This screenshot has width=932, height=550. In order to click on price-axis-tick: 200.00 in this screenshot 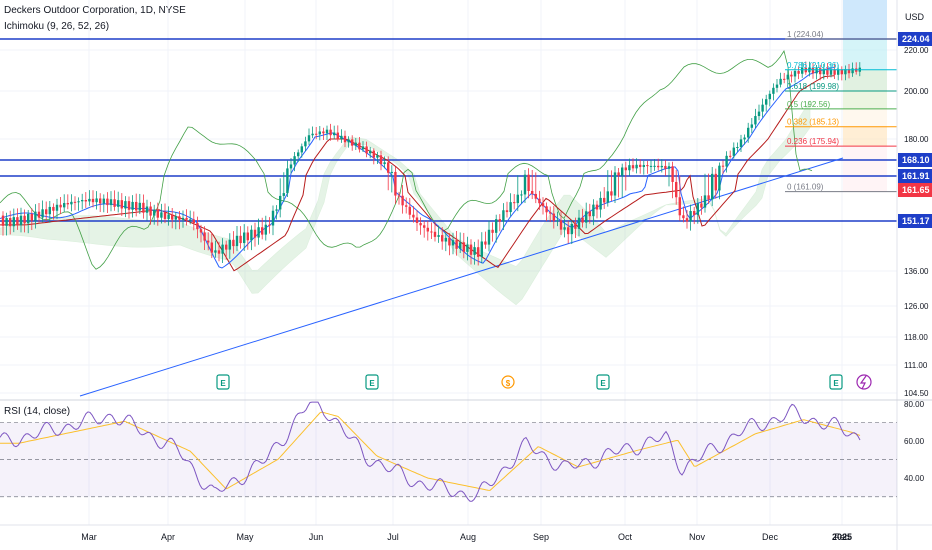, I will do `click(916, 91)`.